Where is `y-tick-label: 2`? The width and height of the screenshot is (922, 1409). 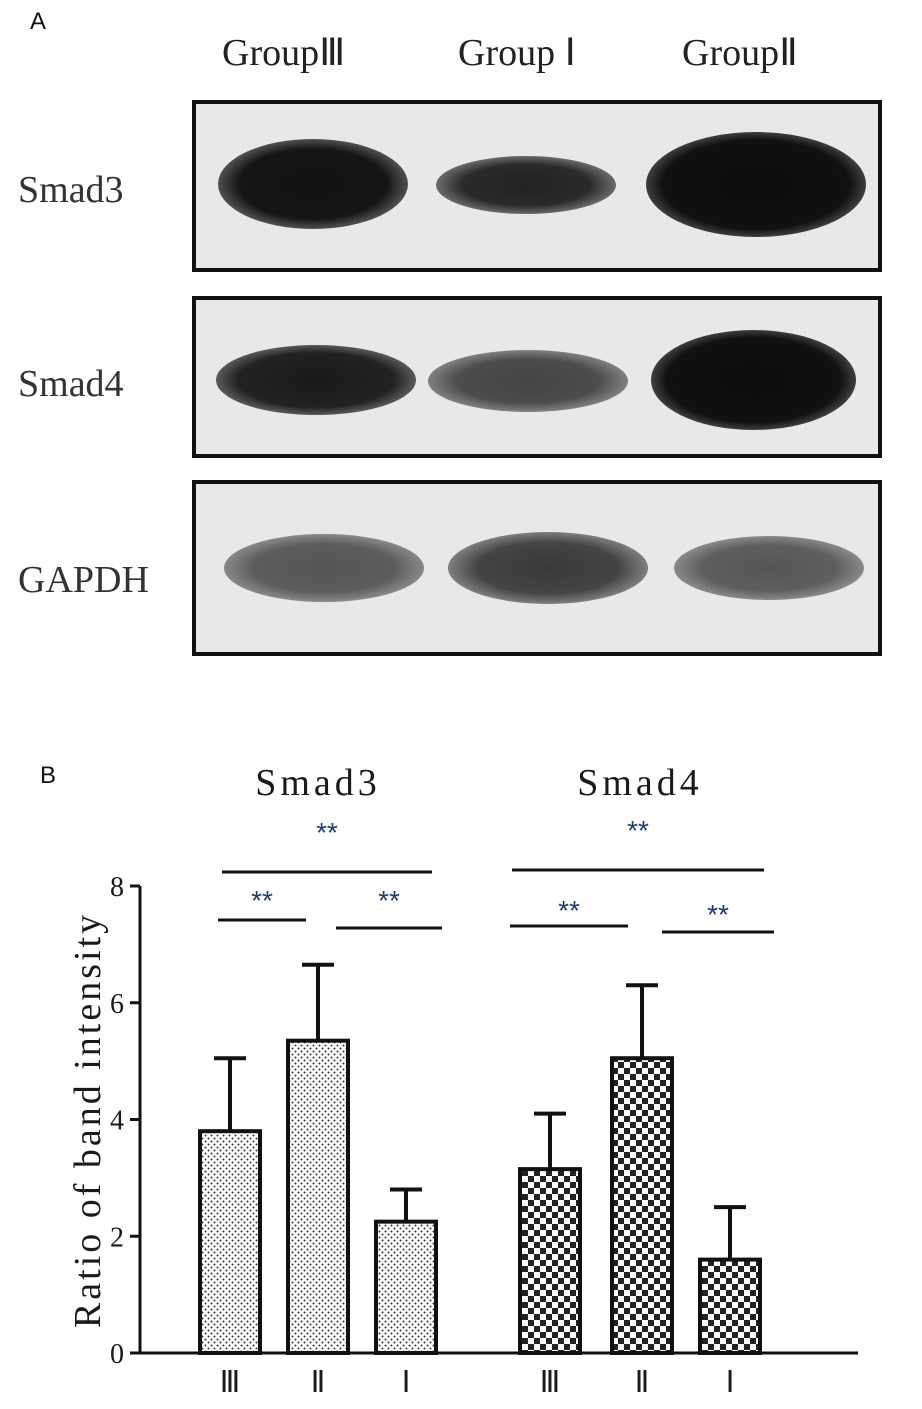 y-tick-label: 2 is located at coordinates (117, 1237).